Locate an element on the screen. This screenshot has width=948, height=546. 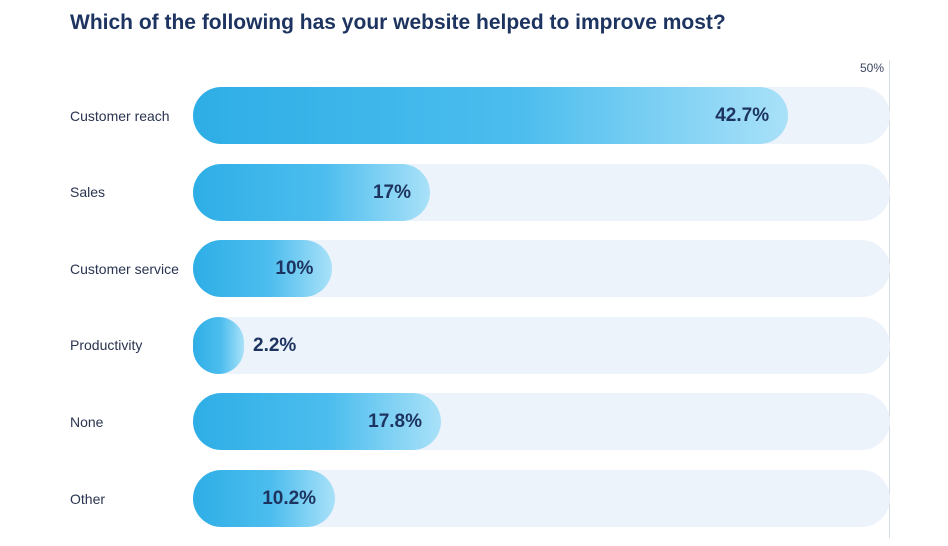
category-label: Customer service is located at coordinates (124, 268).